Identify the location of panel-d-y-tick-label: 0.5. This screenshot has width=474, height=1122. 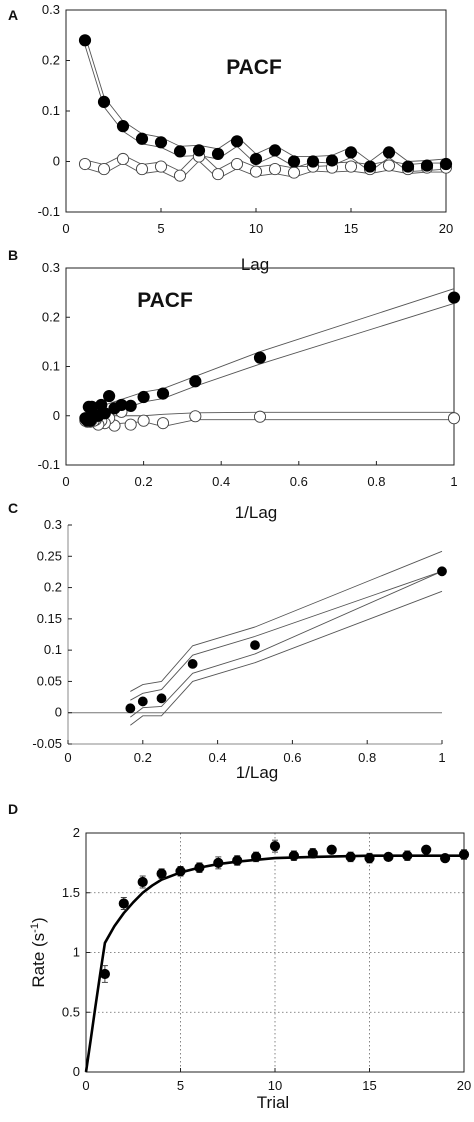
(71, 1011).